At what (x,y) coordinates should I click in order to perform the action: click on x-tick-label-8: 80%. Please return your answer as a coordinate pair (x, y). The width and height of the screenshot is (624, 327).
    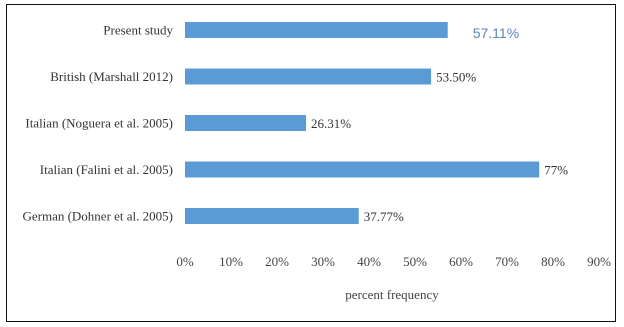
    Looking at the image, I should click on (553, 261).